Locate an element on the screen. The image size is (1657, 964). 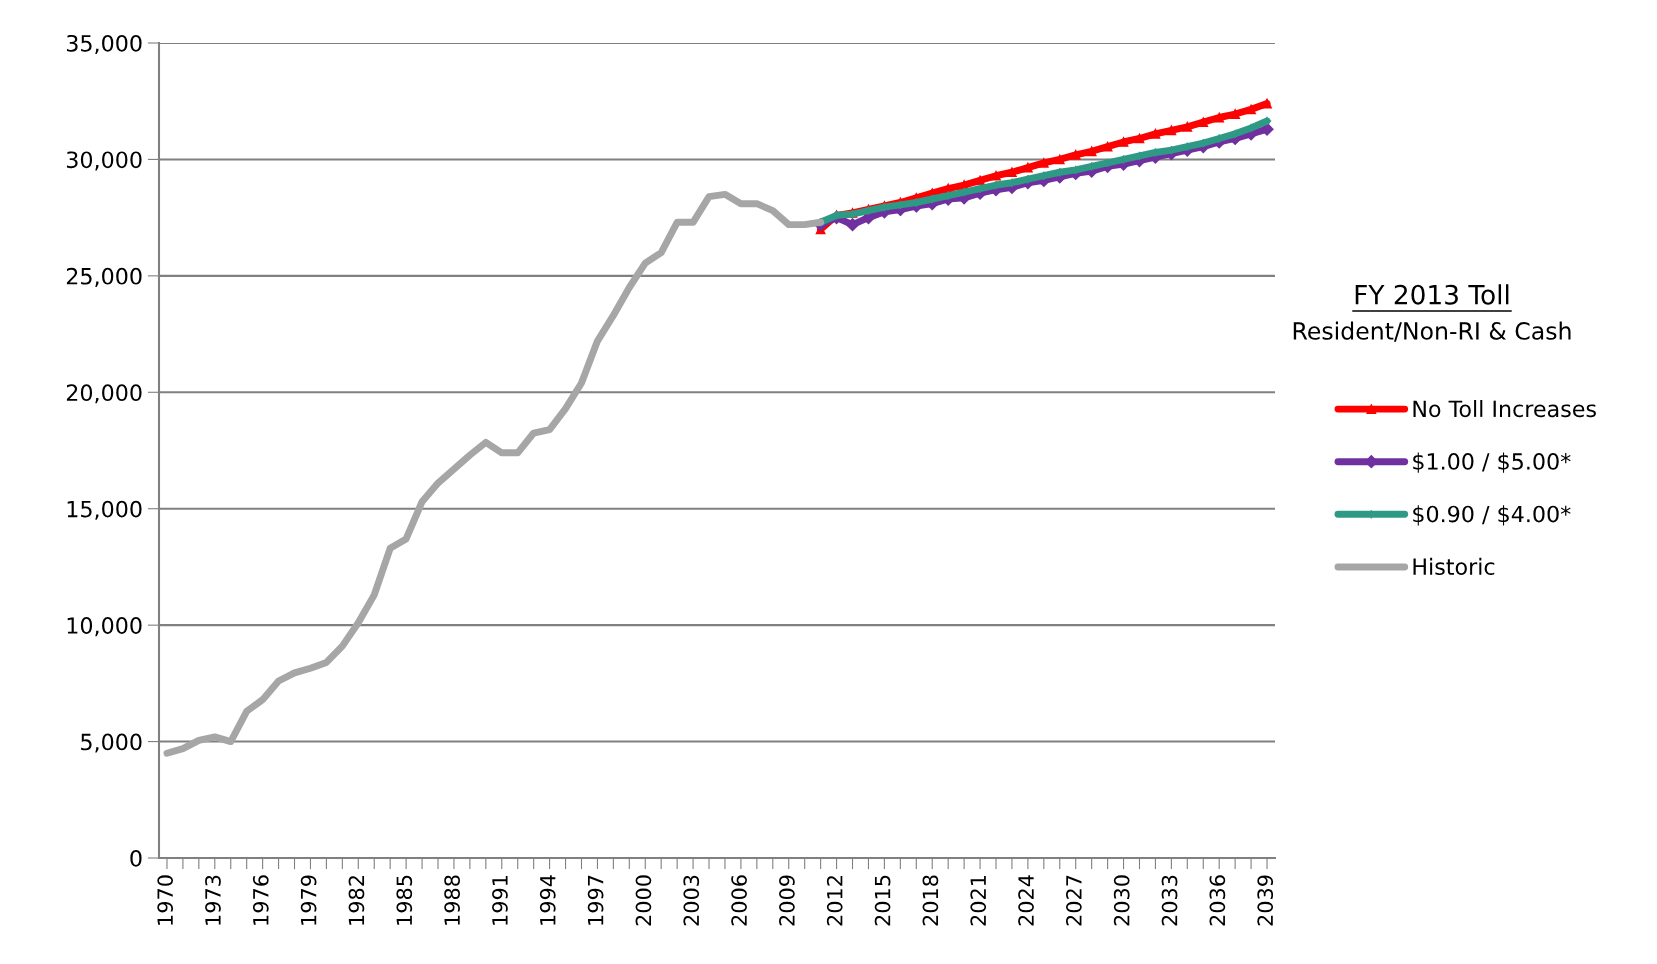
legend-label: No Toll Increases is located at coordinates (1504, 409).